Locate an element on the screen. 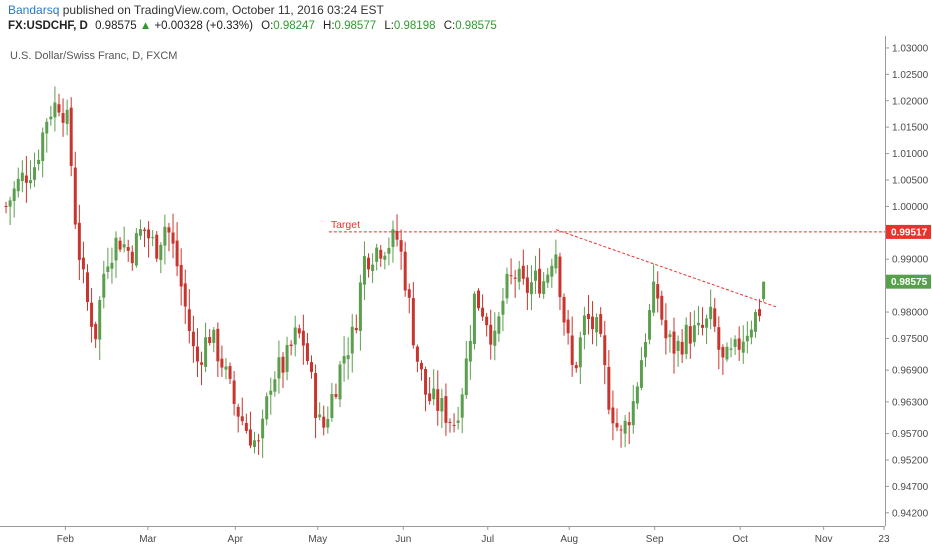  trendline is located at coordinates (666, 268).